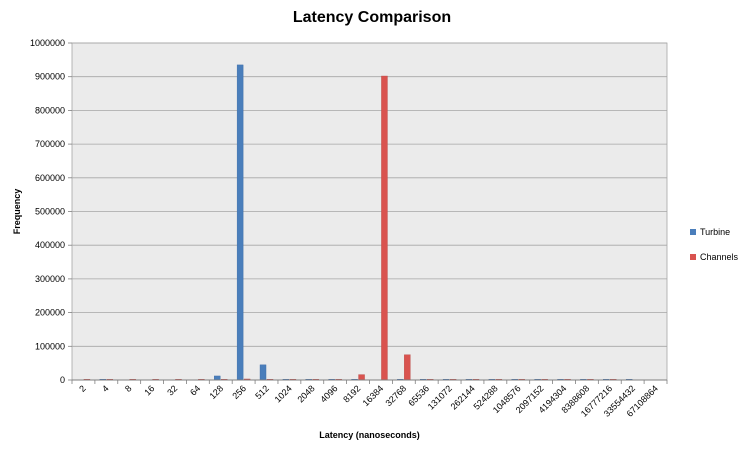  I want to click on x-axis-label: Latency (nanoseconds), so click(369, 435).